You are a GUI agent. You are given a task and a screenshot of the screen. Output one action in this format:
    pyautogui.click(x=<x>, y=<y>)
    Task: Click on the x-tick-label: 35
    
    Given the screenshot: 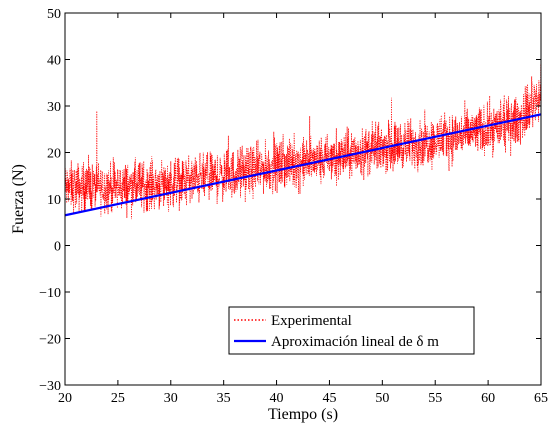 What is the action you would take?
    pyautogui.click(x=224, y=398)
    